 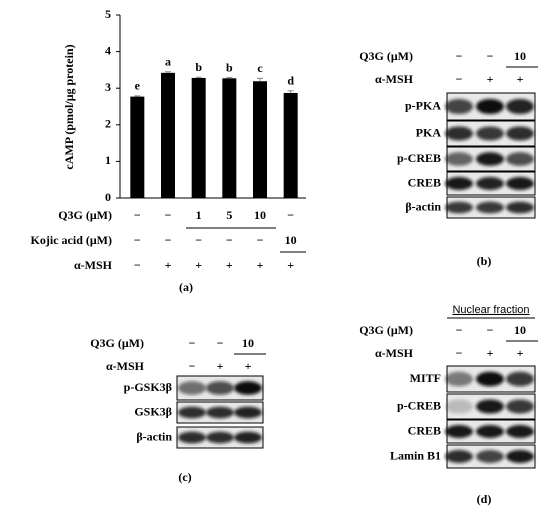 What do you see at coordinates (425, 378) in the screenshot?
I see `blot-label: MITF` at bounding box center [425, 378].